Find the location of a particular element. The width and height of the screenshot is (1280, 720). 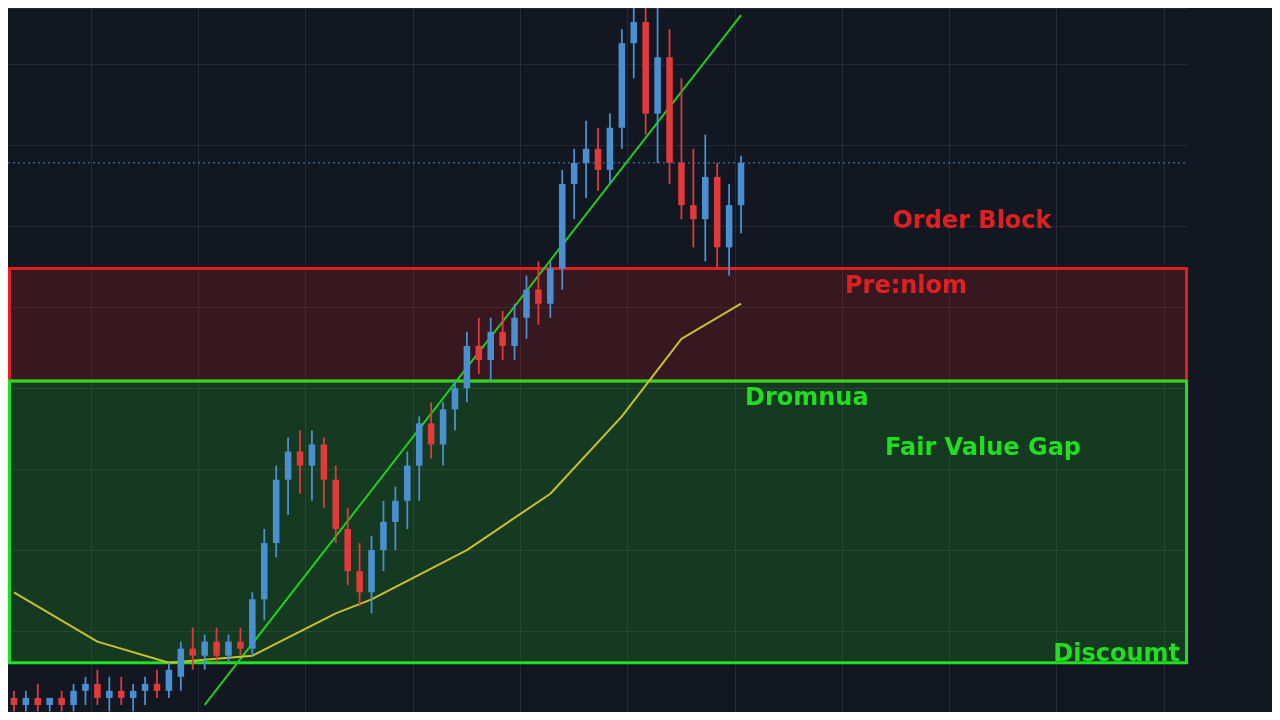

annotation: Discoumt is located at coordinates (1116, 653).